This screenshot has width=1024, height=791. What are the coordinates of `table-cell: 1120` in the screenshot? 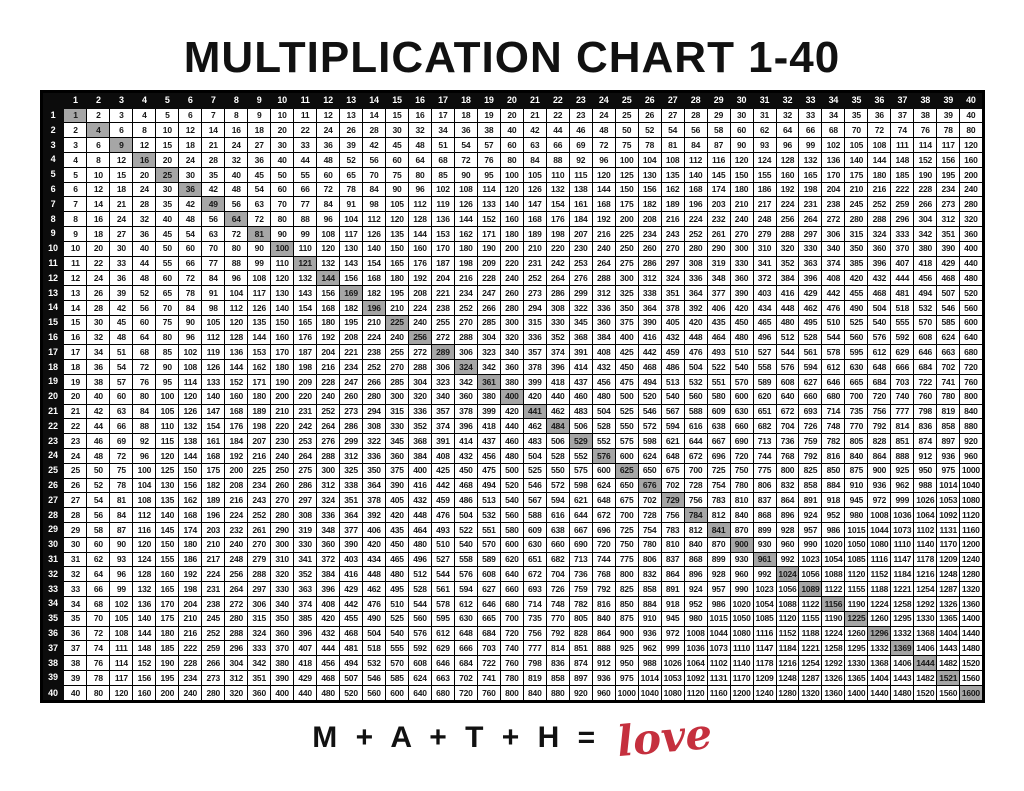 It's located at (856, 574).